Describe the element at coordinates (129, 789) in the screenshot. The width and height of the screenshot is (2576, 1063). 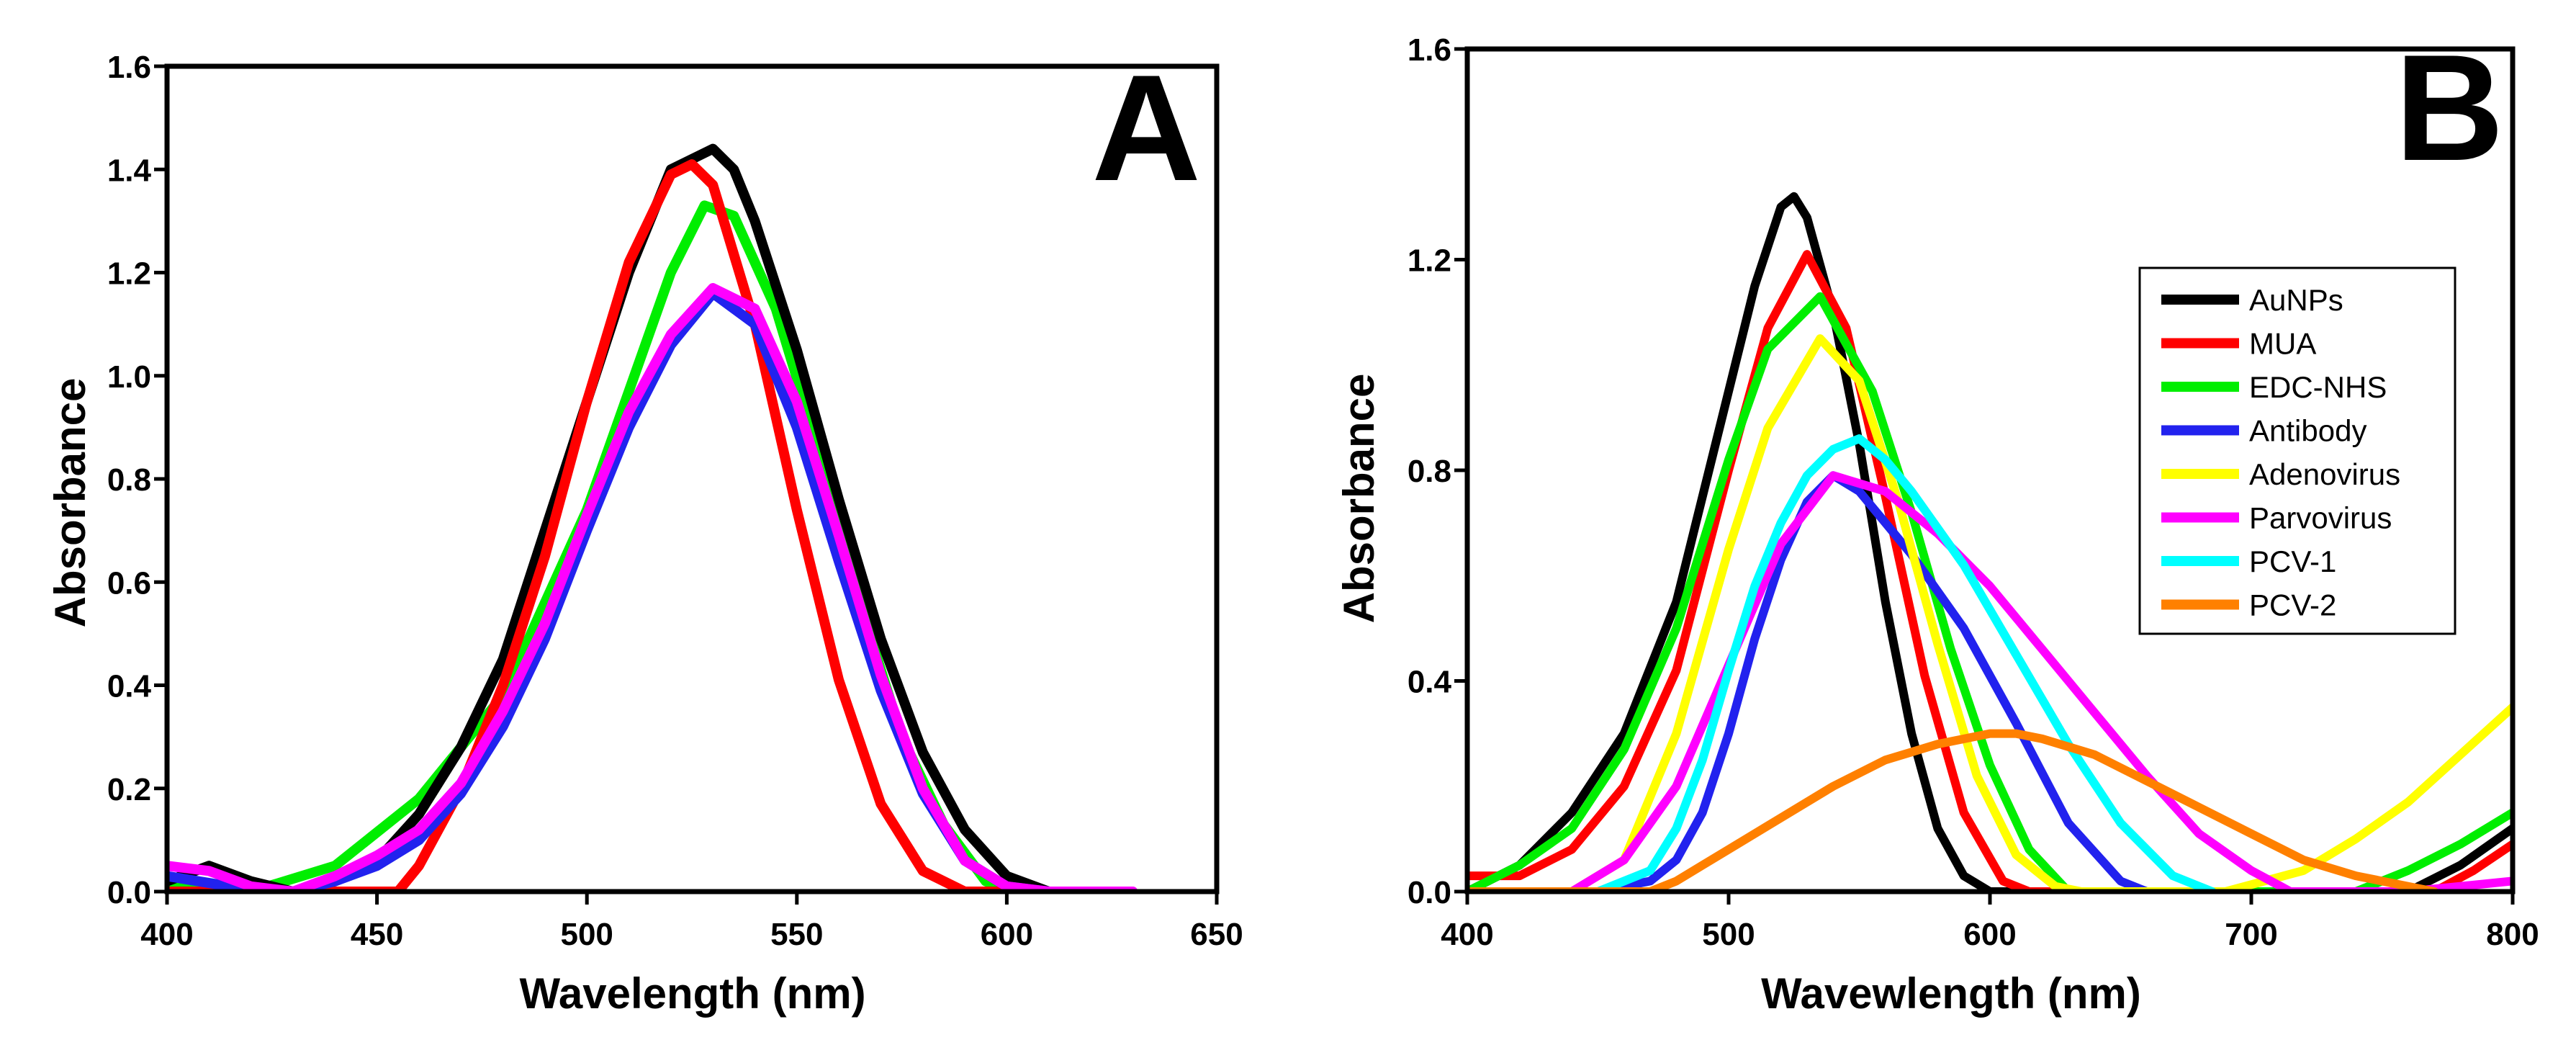
I see `y-tick-label: 0.2` at that location.